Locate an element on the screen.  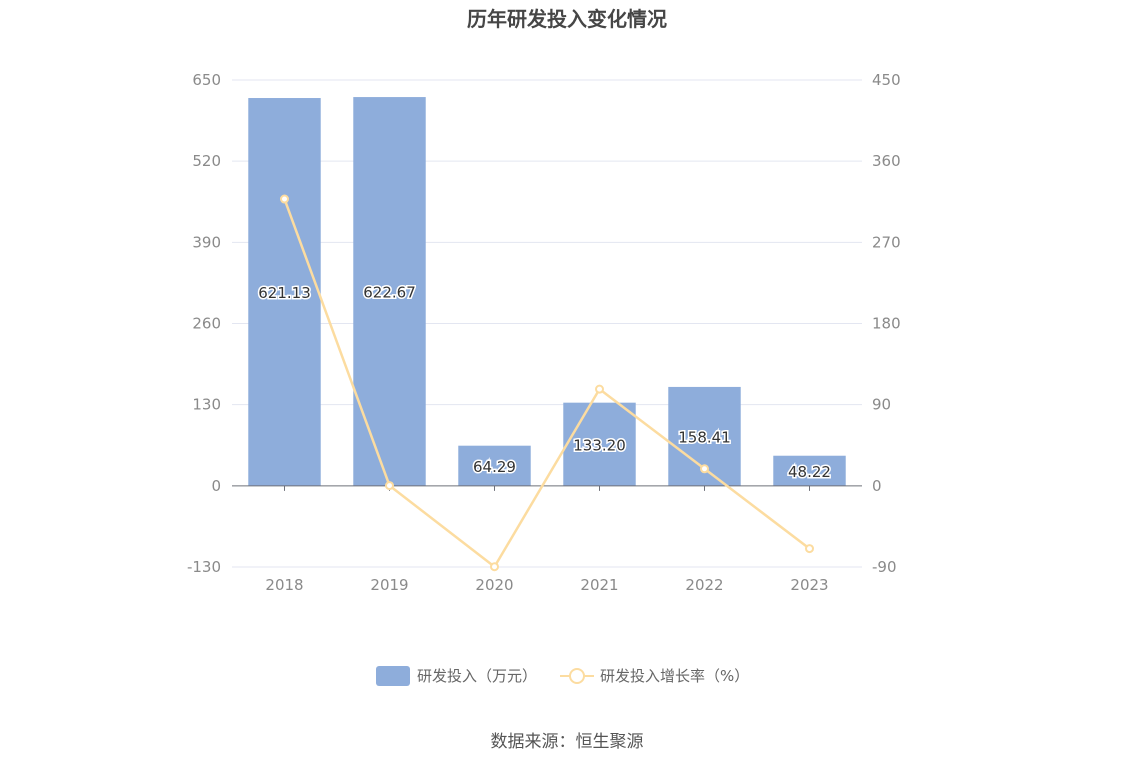
x-tick-label: 2020 is located at coordinates (494, 585).